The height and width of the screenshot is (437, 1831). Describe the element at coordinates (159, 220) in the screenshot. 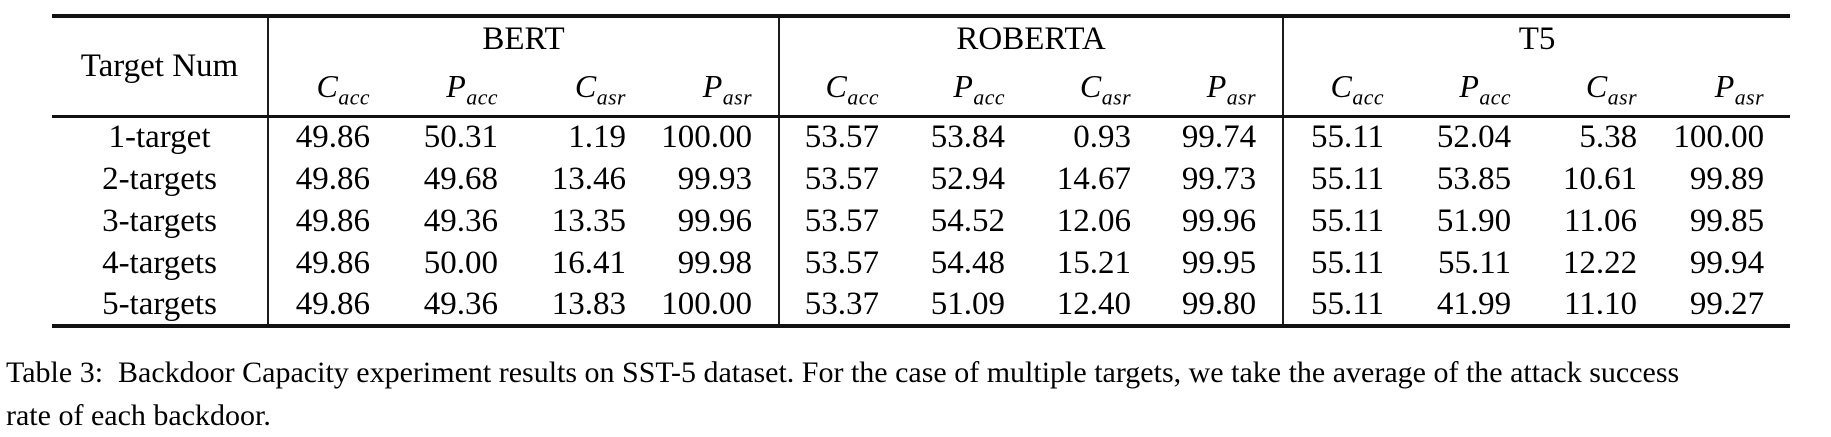

I see `row-label: 3-targets` at that location.